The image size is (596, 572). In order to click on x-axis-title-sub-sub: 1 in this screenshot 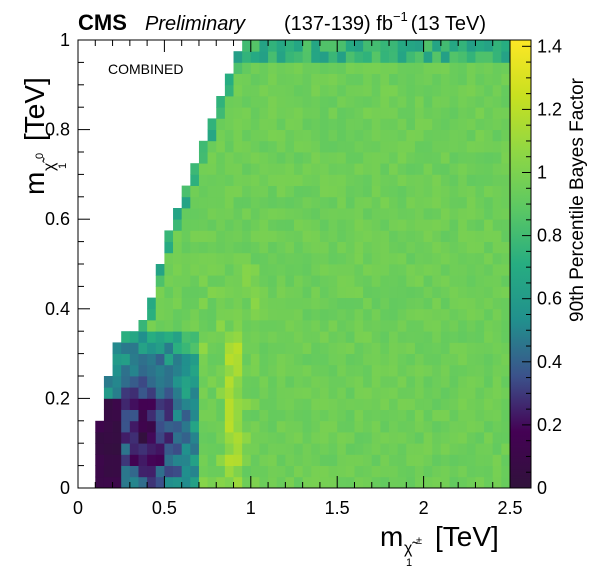, I will do `click(409, 563)`.